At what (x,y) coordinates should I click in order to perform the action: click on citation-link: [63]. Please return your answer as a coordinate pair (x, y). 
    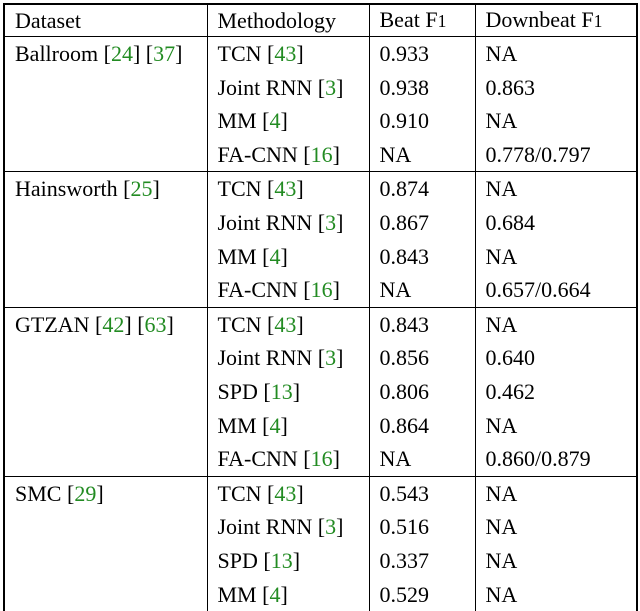
    Looking at the image, I should click on (155, 324).